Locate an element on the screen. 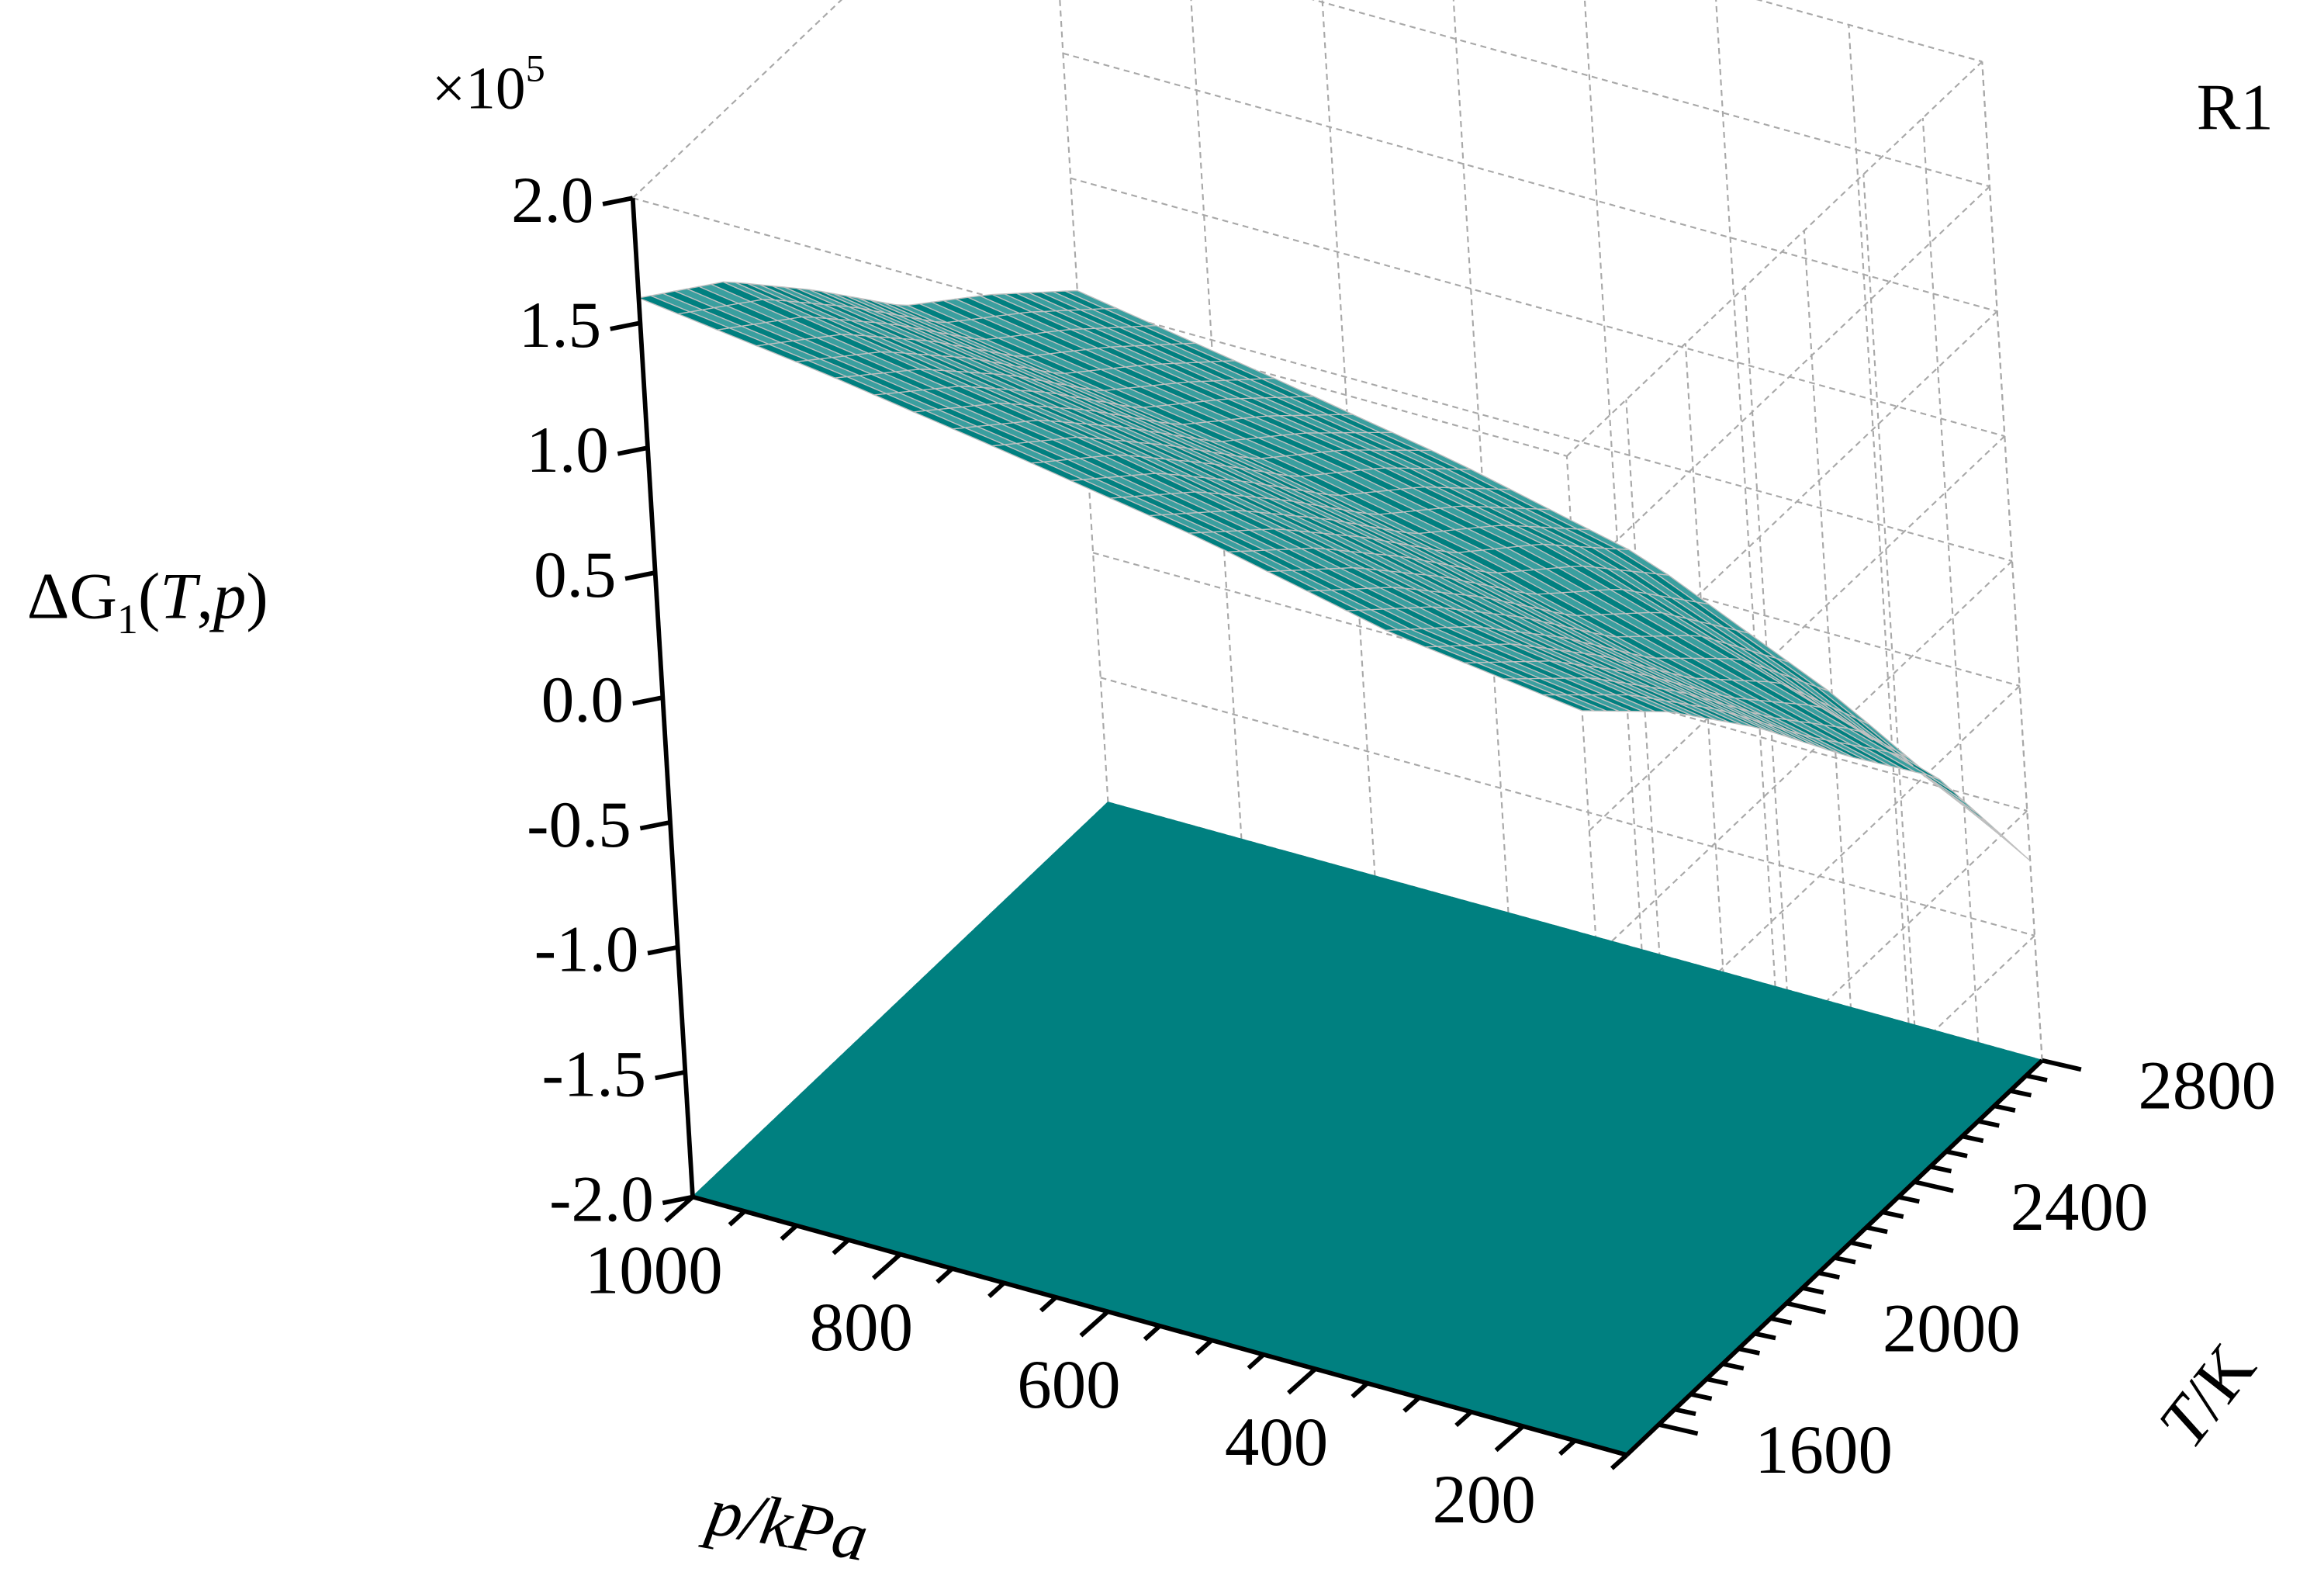  t-tick-label: 2400 is located at coordinates (2080, 1207).